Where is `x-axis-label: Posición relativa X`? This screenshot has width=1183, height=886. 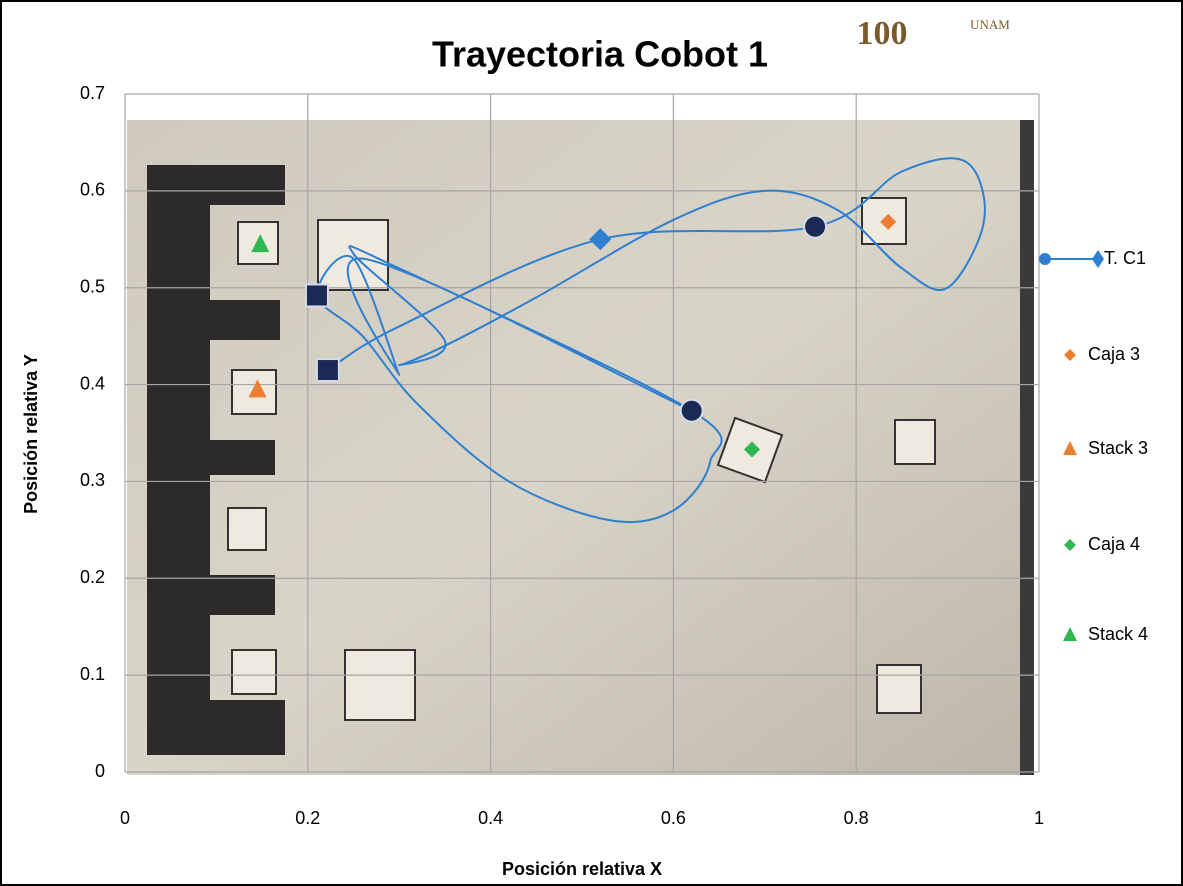 x-axis-label: Posición relativa X is located at coordinates (582, 869).